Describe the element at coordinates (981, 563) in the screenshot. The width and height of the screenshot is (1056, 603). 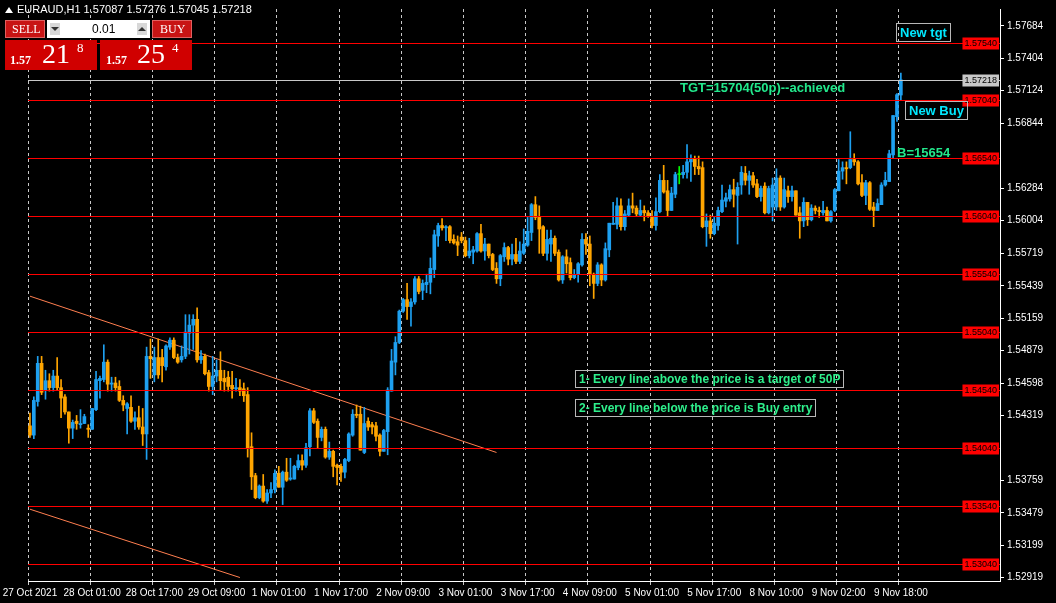
I see `ref-line-label: 1.53040` at that location.